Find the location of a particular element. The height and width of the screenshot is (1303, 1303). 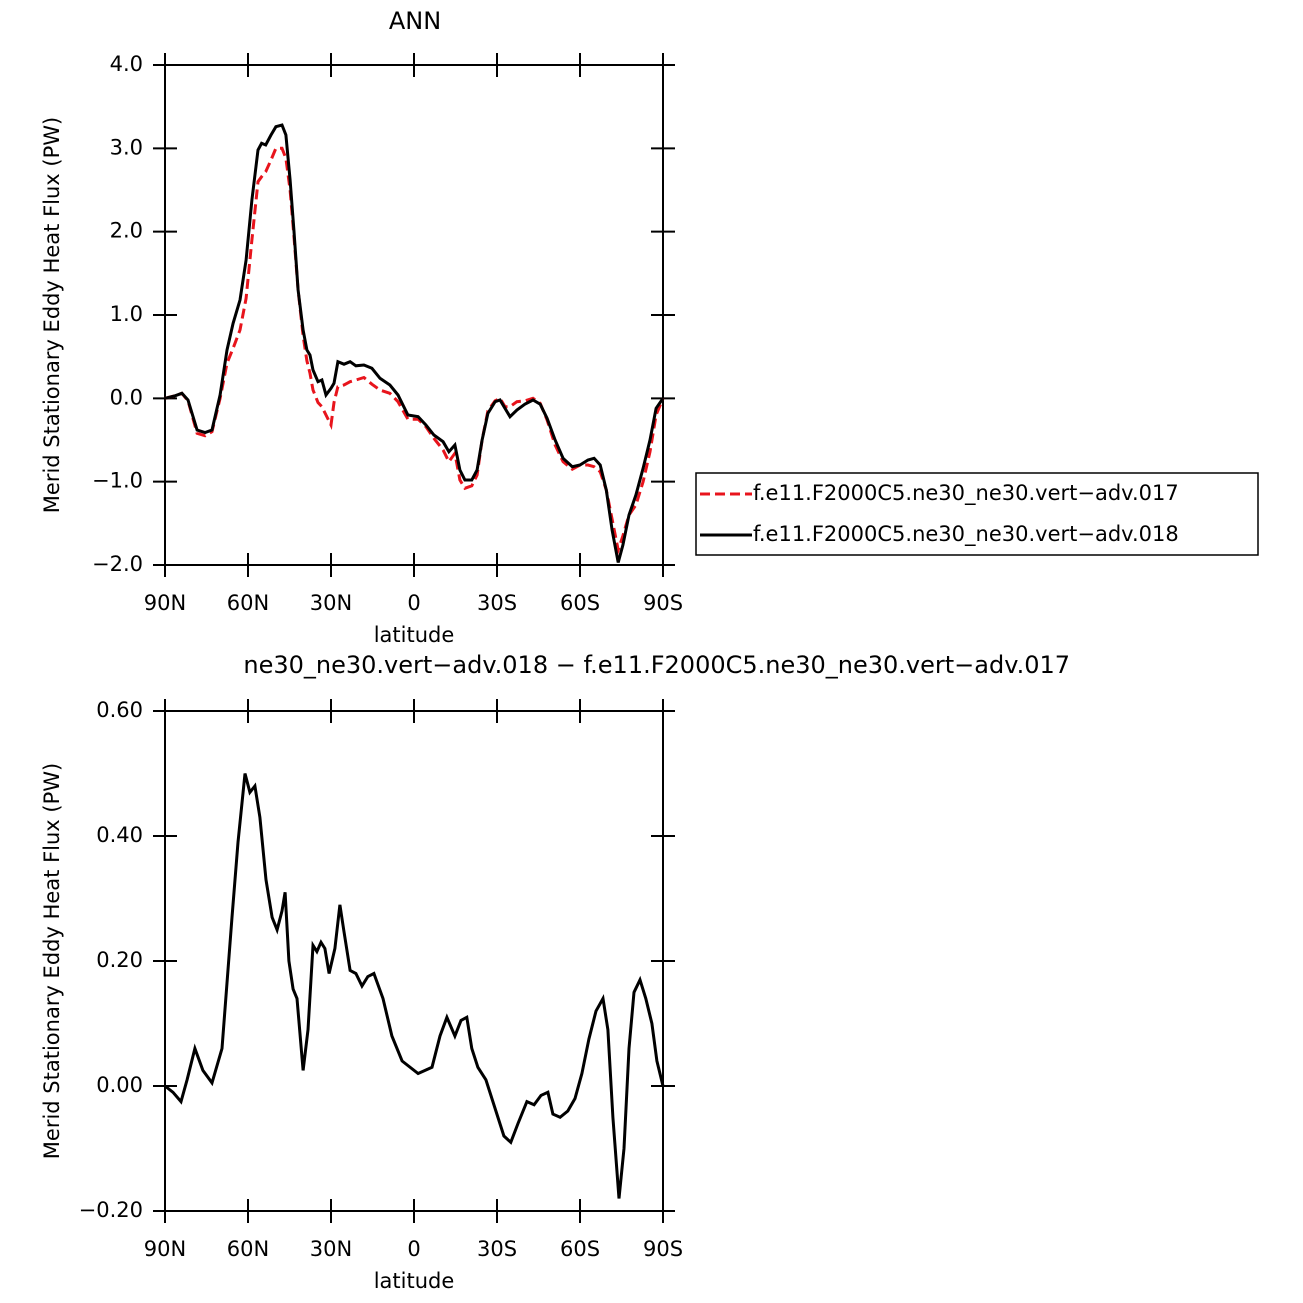

legend-label: f.e11.F2000C5.ne30_ne30.vert−adv.018 is located at coordinates (966, 534).